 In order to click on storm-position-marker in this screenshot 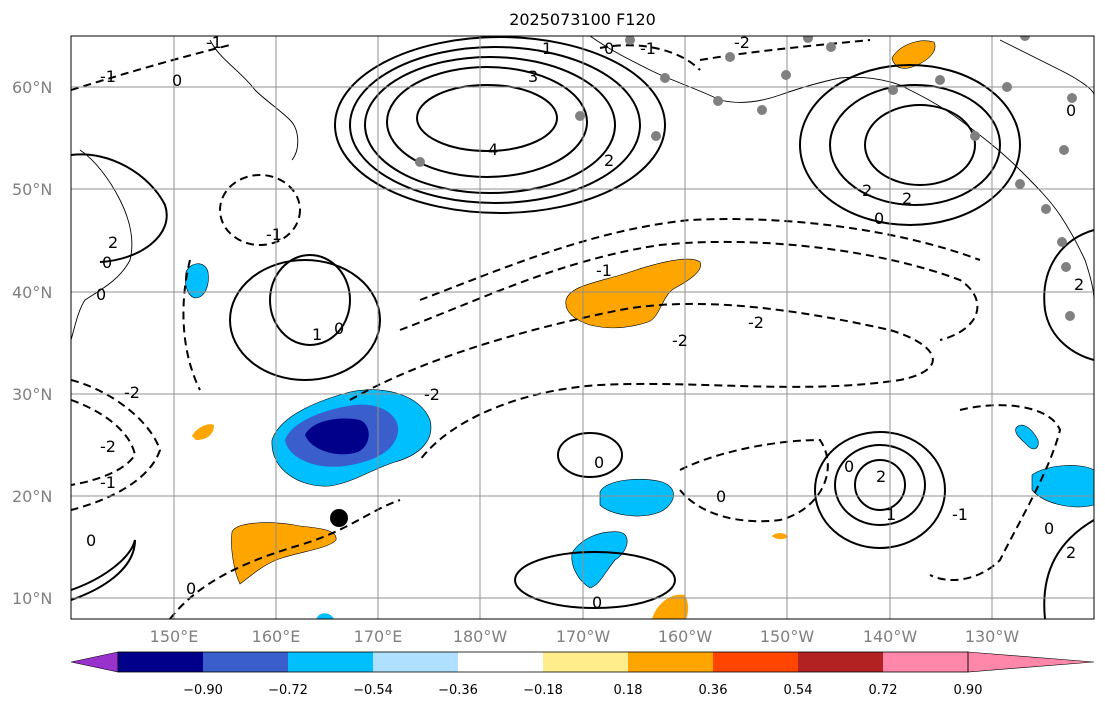, I will do `click(339, 518)`.